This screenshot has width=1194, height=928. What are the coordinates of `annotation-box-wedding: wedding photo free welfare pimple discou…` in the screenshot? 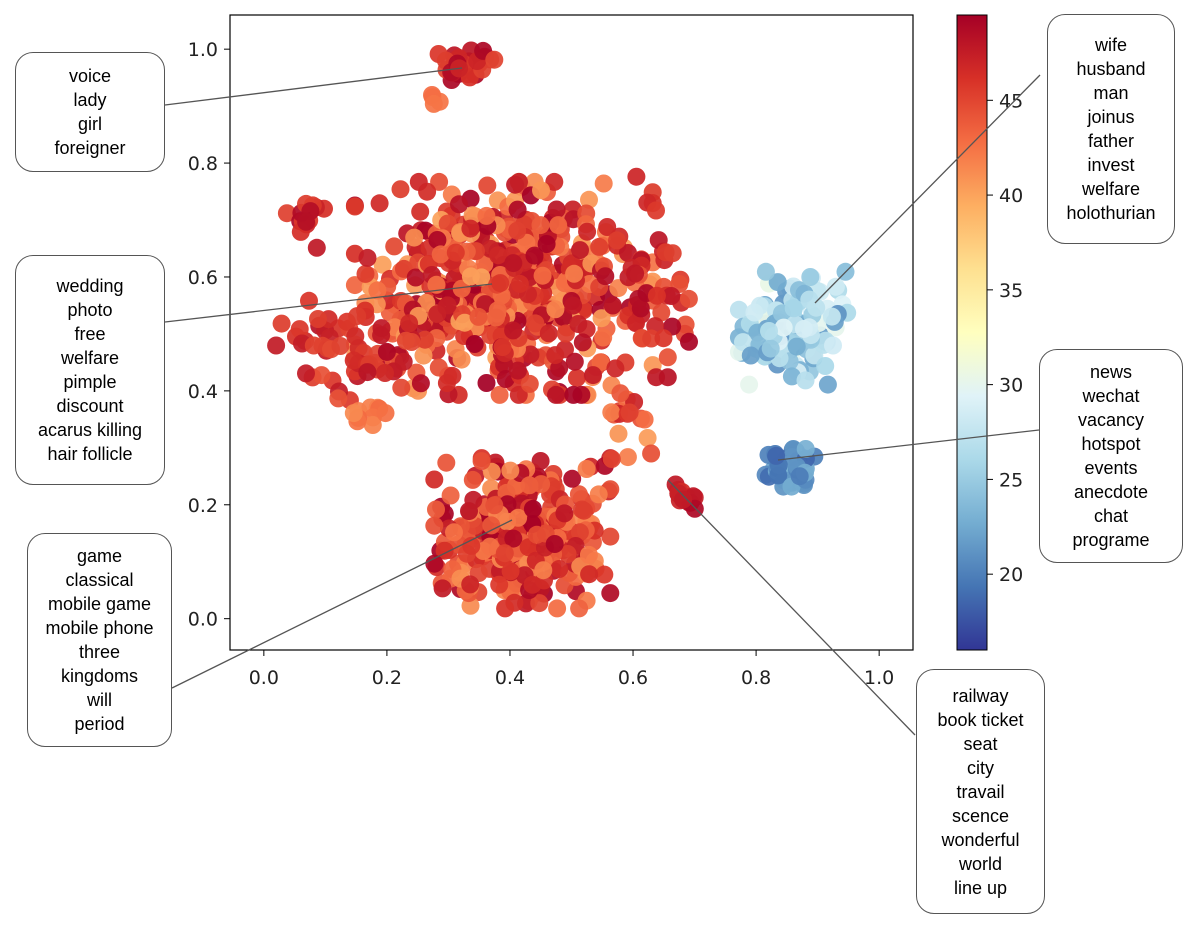 It's located at (90, 370).